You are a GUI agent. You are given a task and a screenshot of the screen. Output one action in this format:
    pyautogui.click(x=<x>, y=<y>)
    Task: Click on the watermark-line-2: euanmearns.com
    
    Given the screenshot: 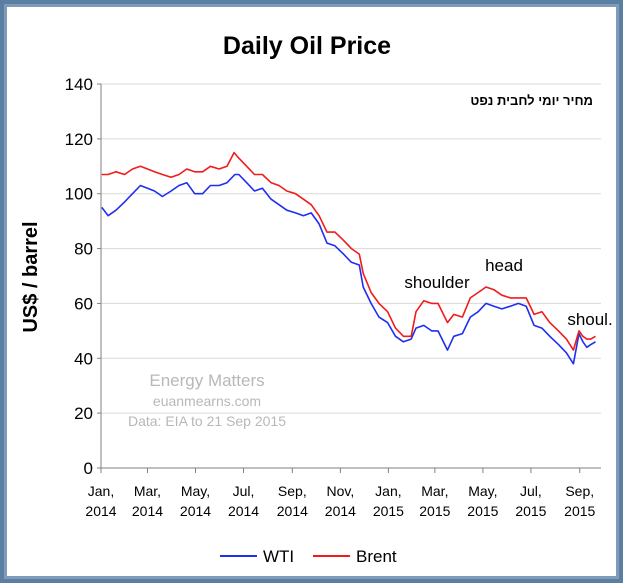 What is the action you would take?
    pyautogui.click(x=207, y=401)
    